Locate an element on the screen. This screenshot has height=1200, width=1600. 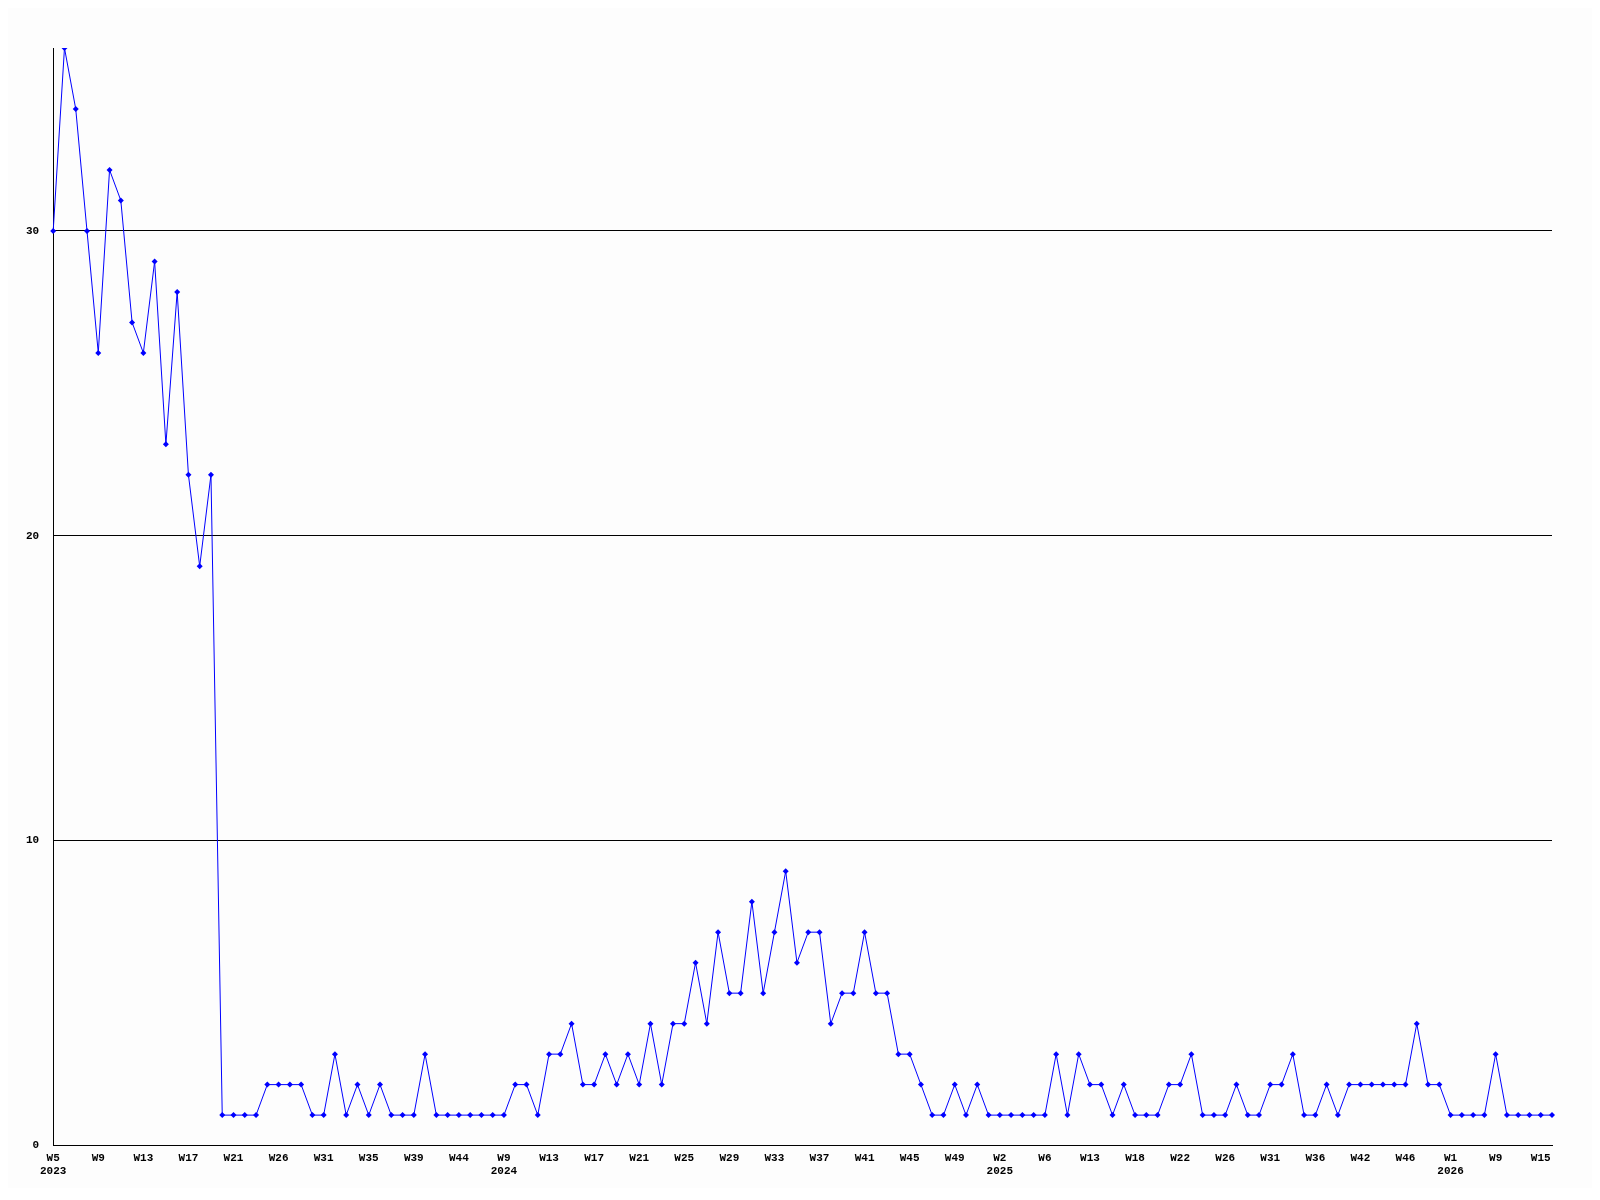
x-tick-label: W6 is located at coordinates (1045, 1157).